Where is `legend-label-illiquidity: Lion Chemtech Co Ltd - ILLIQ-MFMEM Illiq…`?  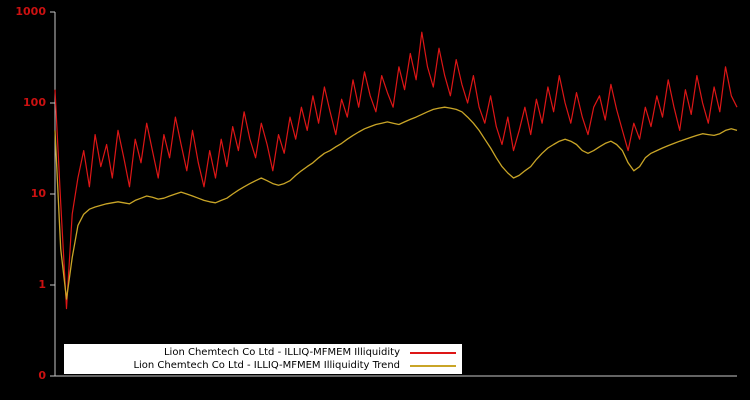 legend-label-illiquidity: Lion Chemtech Co Ltd - ILLIQ-MFMEM Illiq… is located at coordinates (281, 352).